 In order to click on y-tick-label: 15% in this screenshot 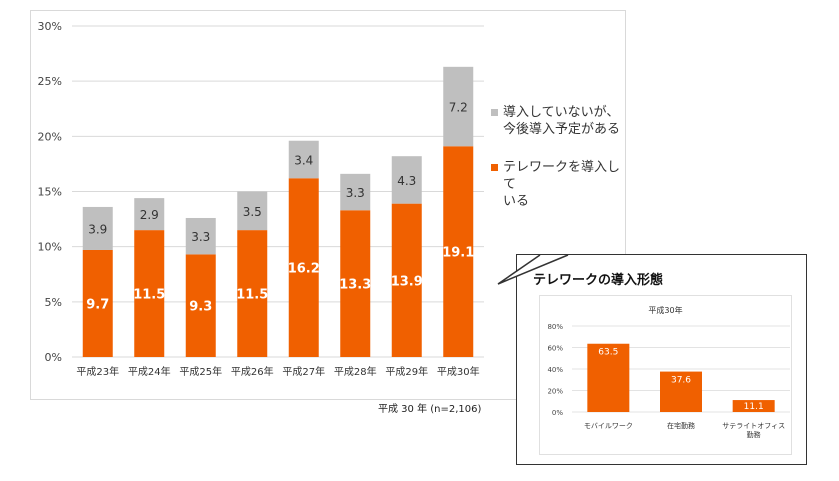, I will do `click(50, 192)`.